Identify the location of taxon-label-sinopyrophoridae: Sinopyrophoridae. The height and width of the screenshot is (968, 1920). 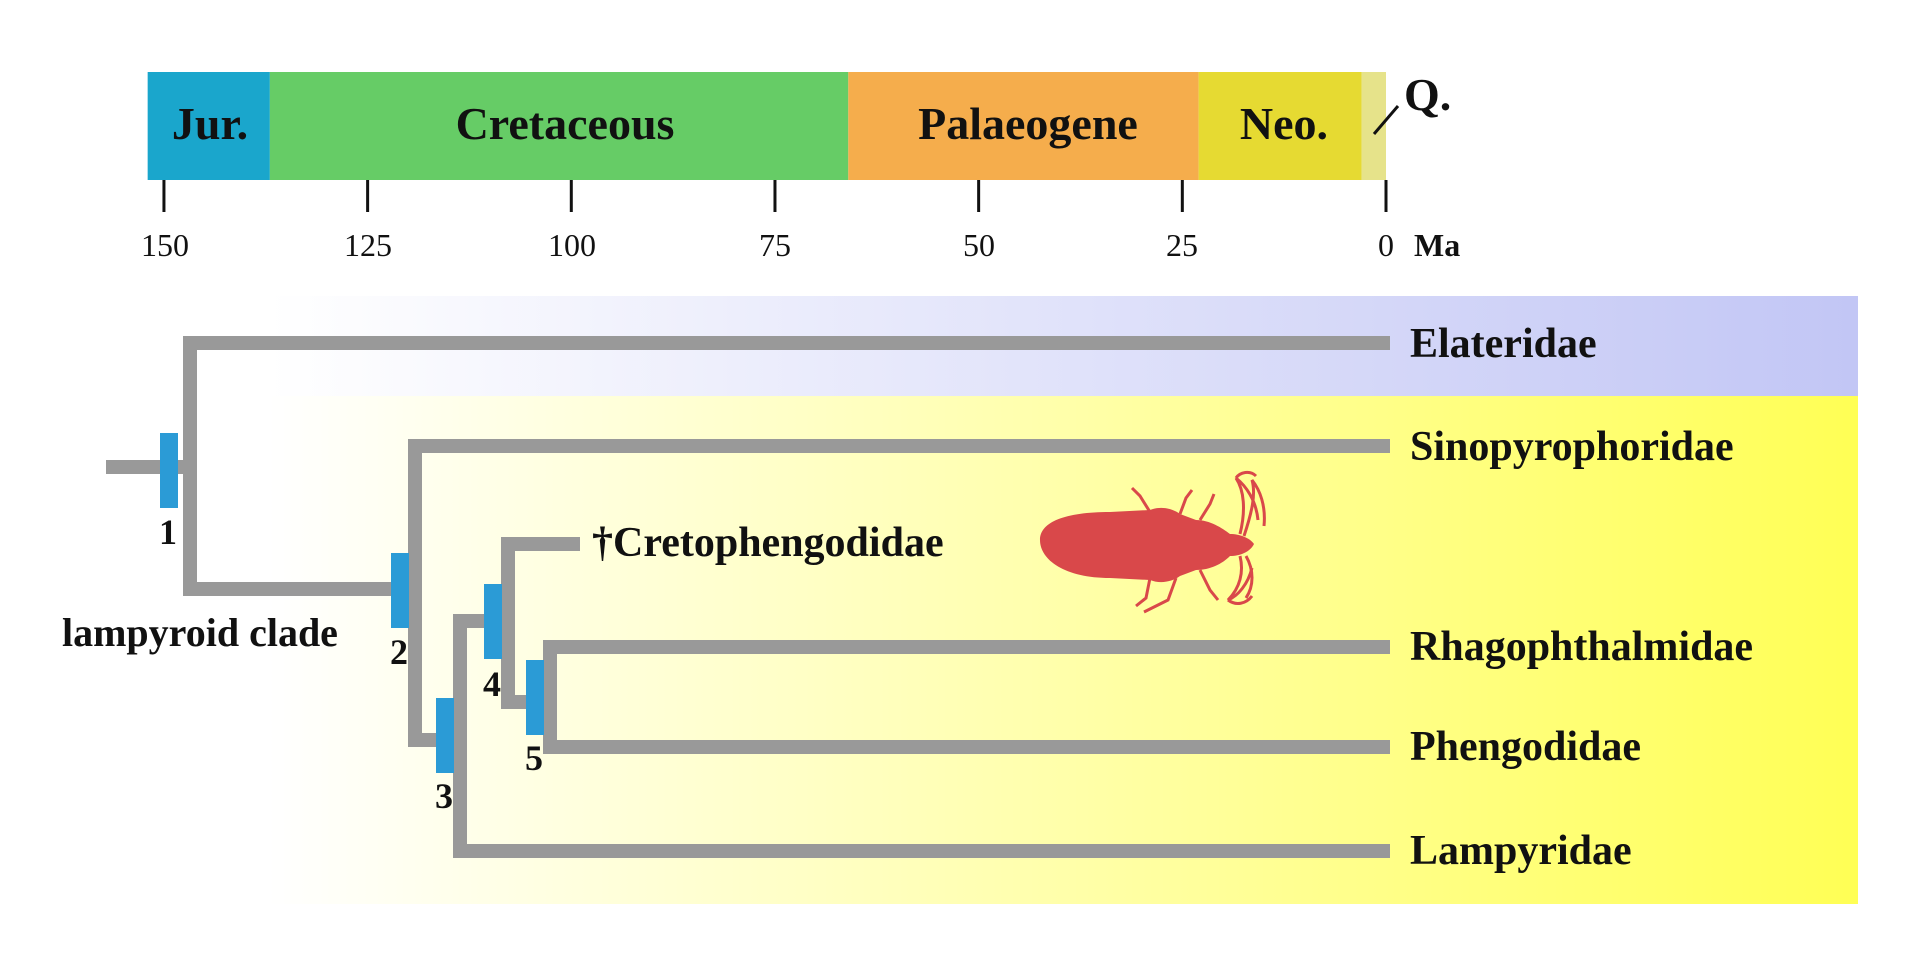
(1572, 447).